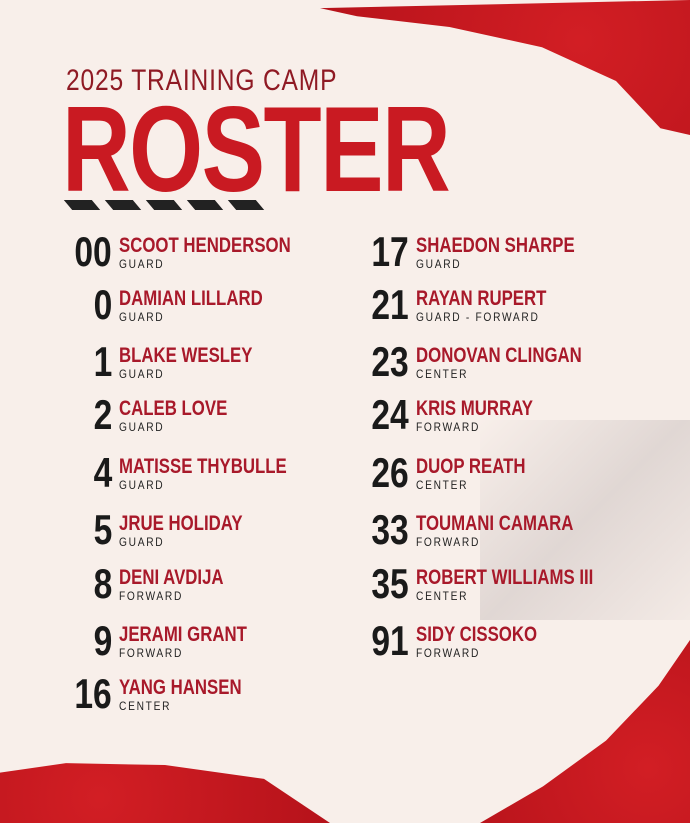  I want to click on player-name: JERAMI GRANT, so click(183, 634).